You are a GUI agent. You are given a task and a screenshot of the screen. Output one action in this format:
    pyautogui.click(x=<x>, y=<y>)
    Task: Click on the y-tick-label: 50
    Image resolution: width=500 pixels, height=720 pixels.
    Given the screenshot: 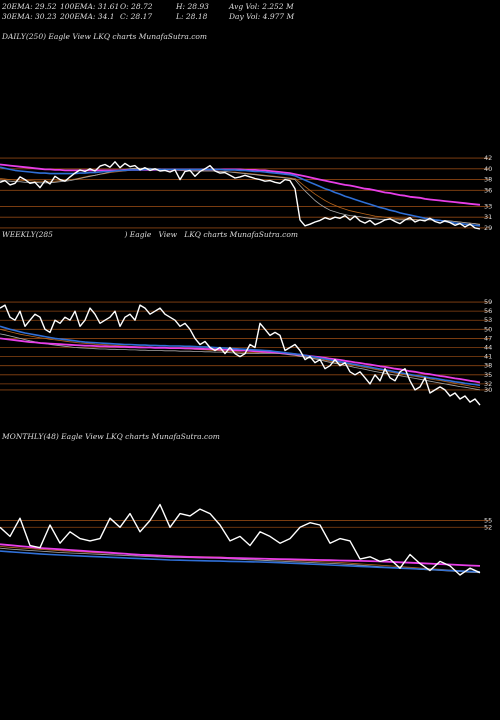 What is the action you would take?
    pyautogui.click(x=488, y=329)
    